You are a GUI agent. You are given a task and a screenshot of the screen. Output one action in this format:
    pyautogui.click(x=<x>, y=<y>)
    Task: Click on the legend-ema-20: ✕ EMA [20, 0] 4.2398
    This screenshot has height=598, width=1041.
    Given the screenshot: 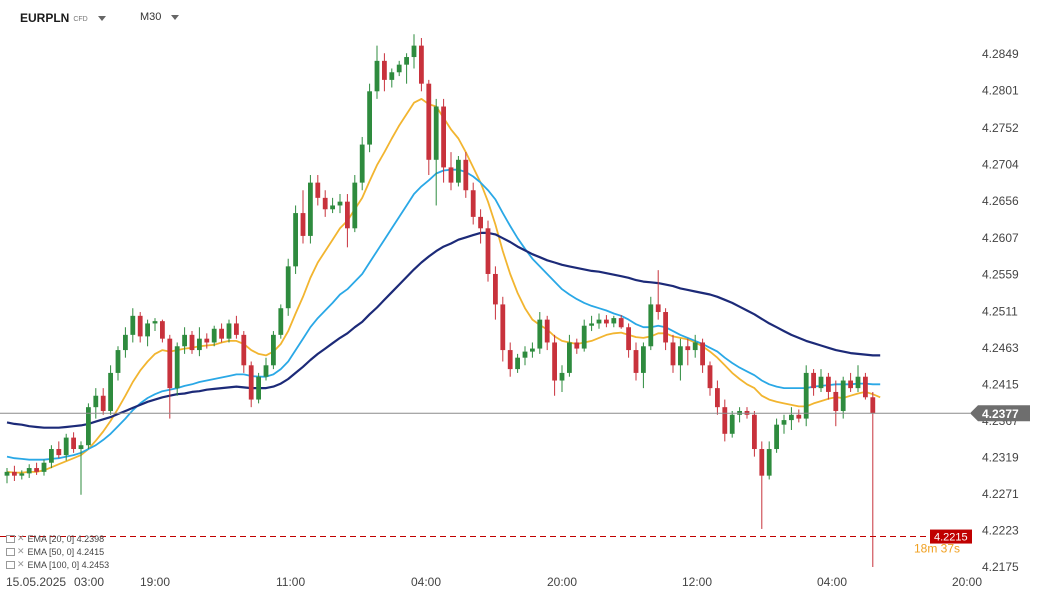 What is the action you would take?
    pyautogui.click(x=55, y=538)
    